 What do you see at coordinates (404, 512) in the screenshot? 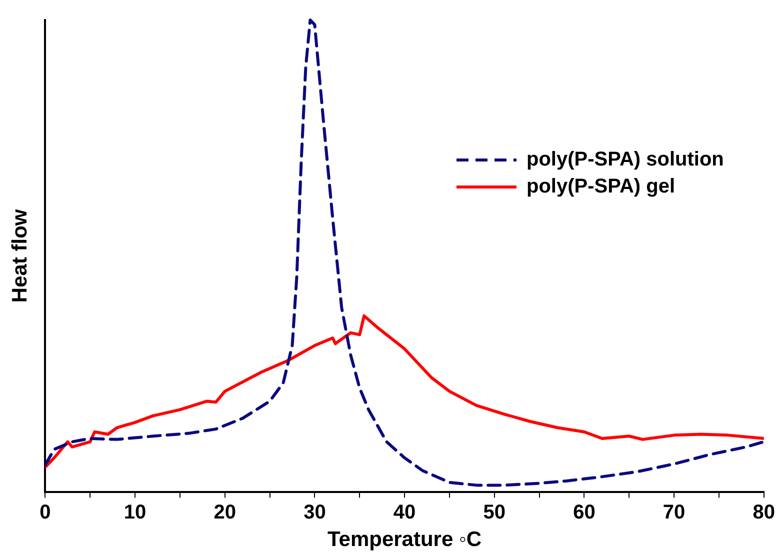
I see `x-tick-label: 40` at bounding box center [404, 512].